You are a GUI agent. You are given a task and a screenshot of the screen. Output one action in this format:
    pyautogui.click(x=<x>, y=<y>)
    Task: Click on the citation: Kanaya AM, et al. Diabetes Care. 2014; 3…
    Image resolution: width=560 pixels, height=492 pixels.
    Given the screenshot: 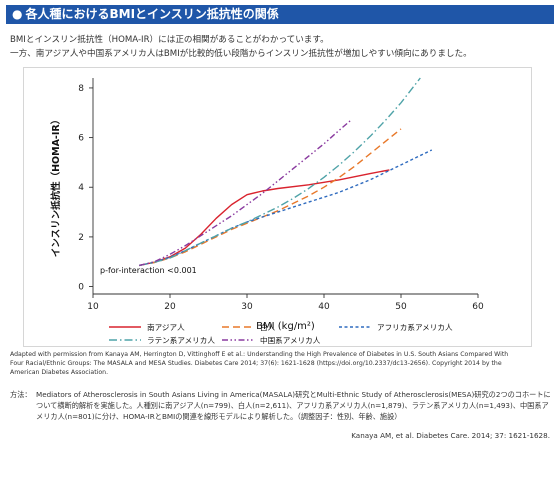 What is the action you would take?
    pyautogui.click(x=450, y=435)
    